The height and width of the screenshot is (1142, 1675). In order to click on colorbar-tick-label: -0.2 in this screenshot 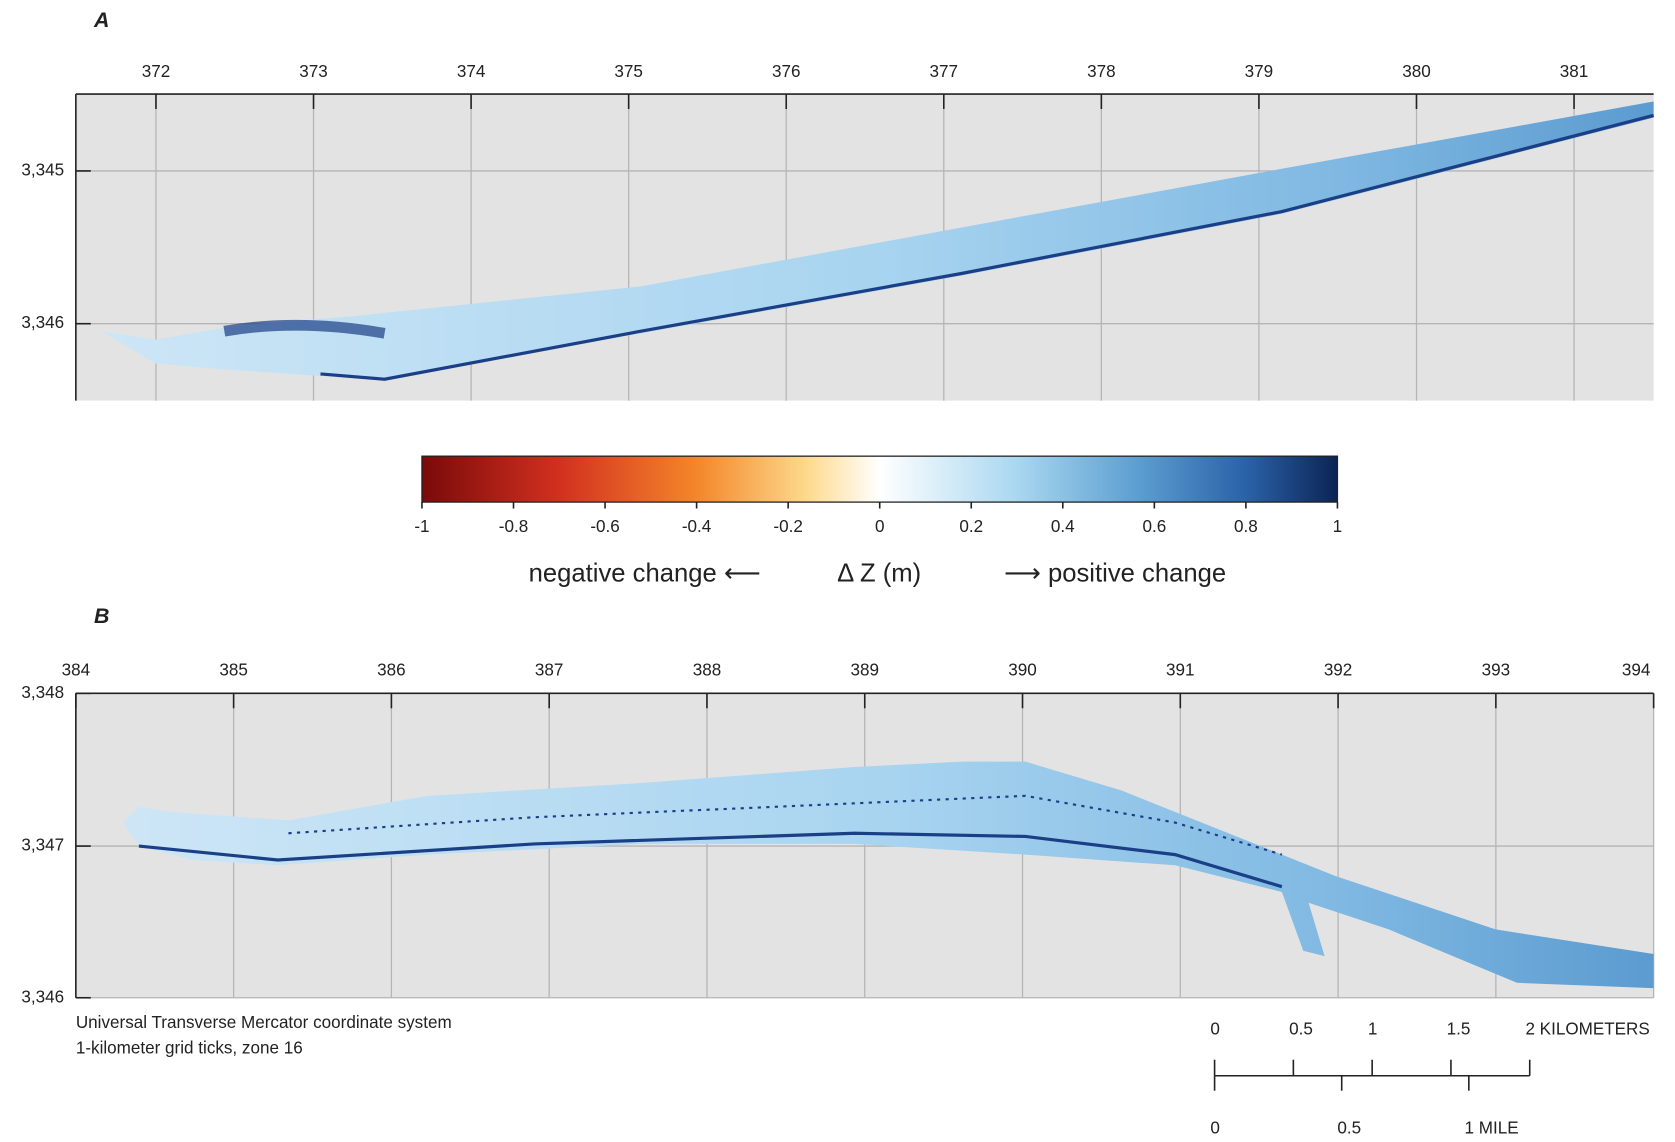, I will do `click(787, 526)`.